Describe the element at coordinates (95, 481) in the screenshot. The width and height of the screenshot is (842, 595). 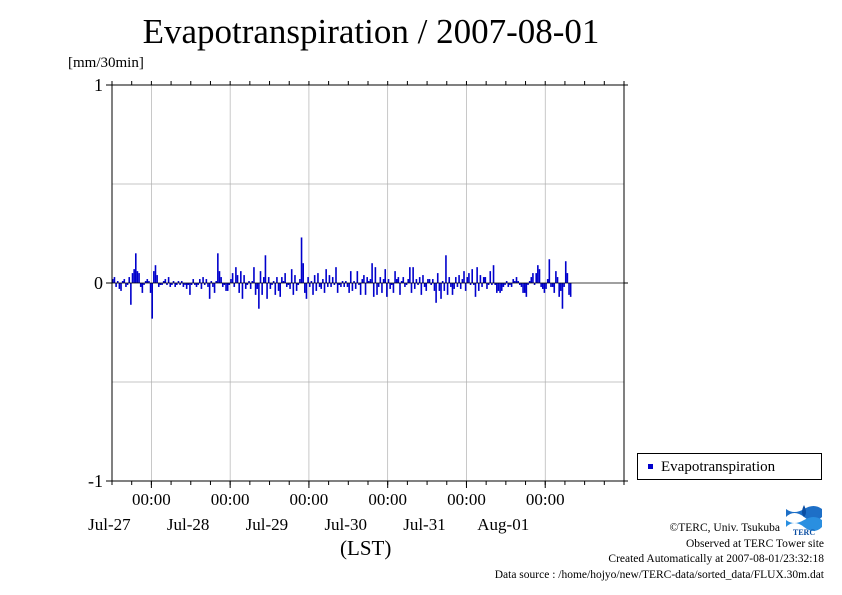
I see `y-tick-label: -1` at that location.